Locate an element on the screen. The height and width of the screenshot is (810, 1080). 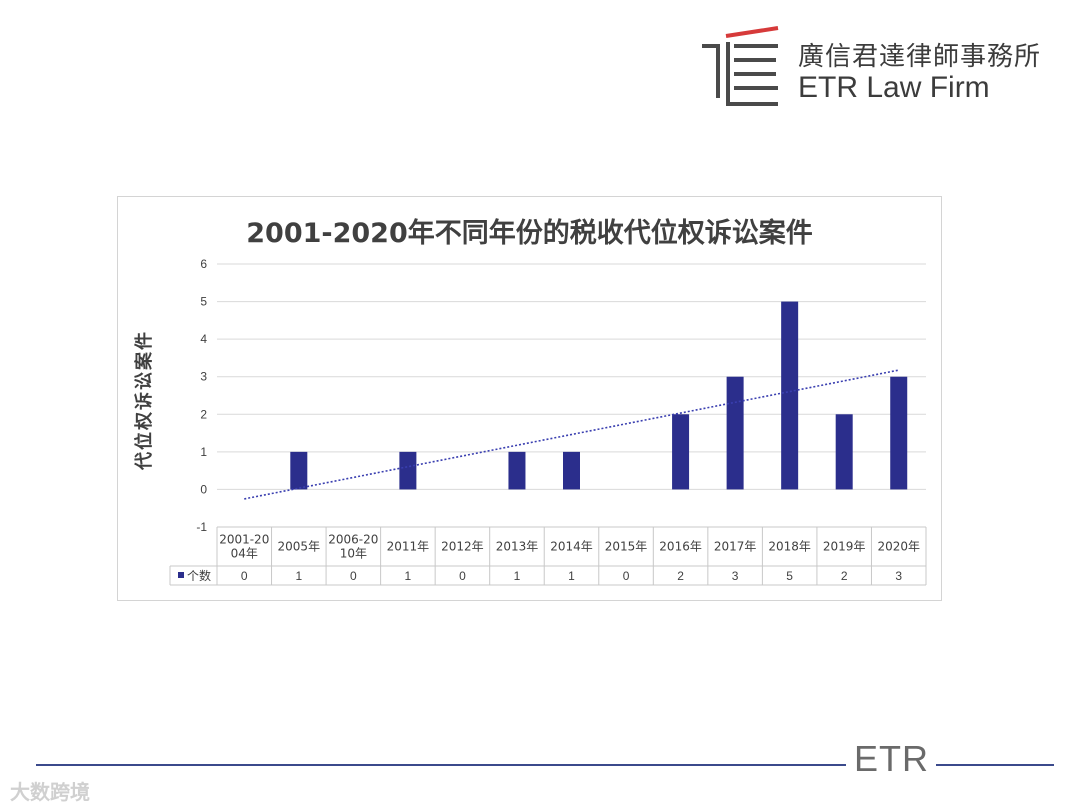
footer-brand: ETR is located at coordinates (891, 758).